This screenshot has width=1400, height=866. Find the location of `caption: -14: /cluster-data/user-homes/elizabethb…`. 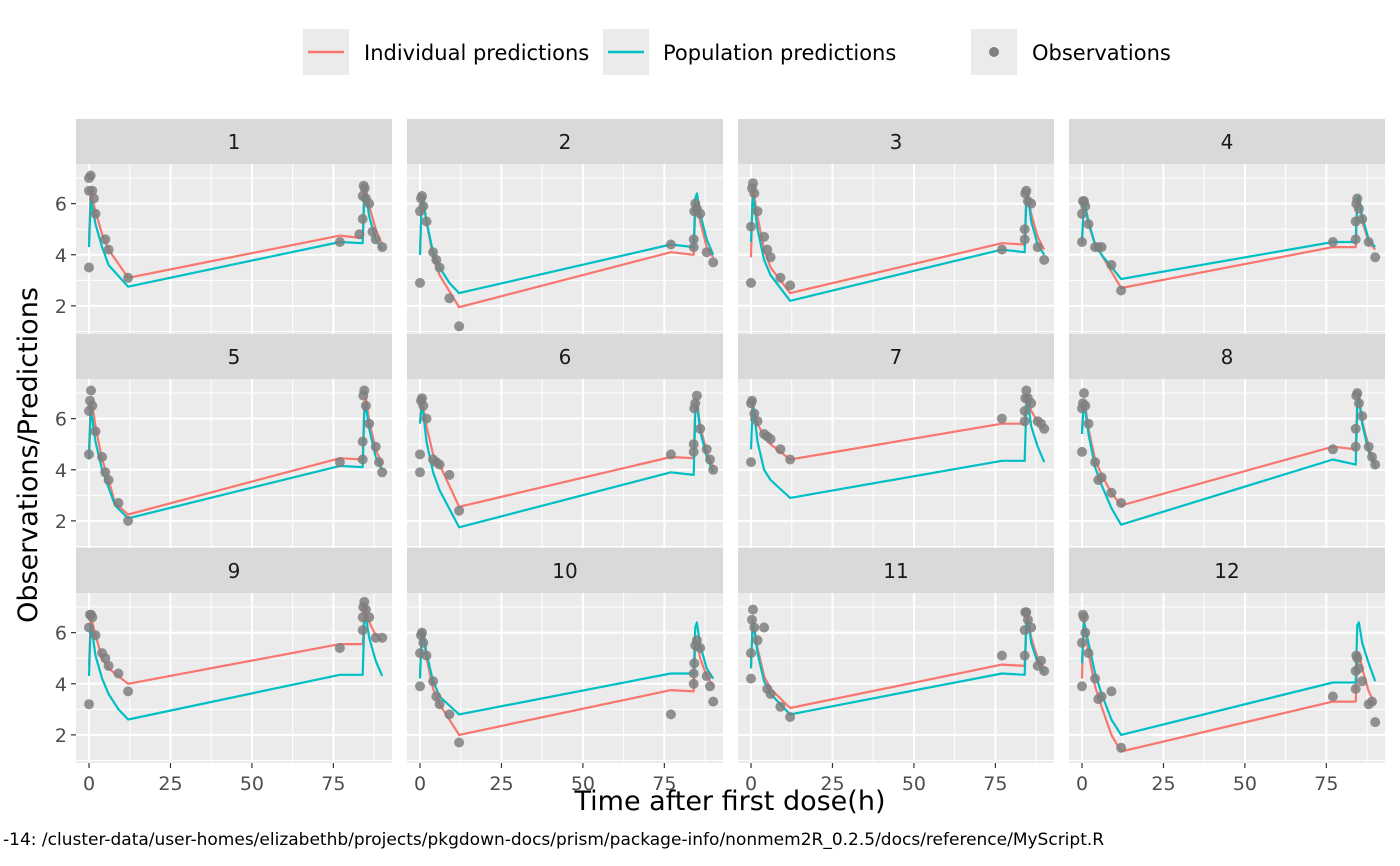

caption: -14: /cluster-data/user-homes/elizabethb… is located at coordinates (553, 840).